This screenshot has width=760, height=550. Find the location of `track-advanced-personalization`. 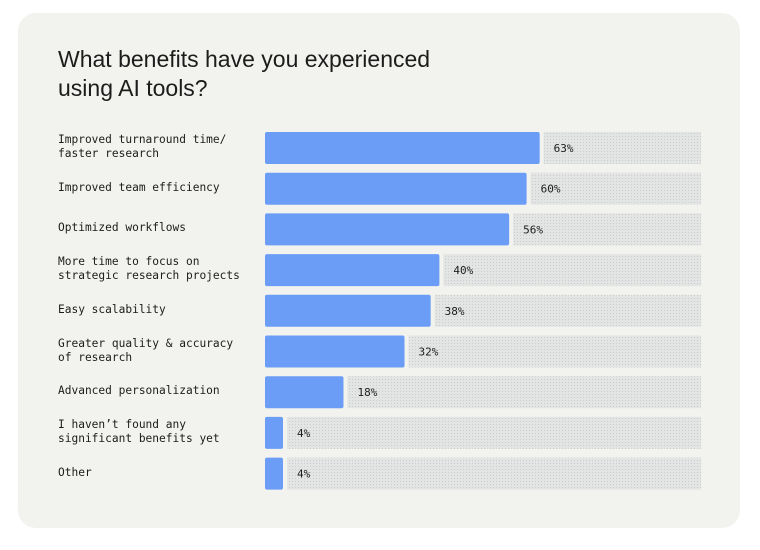

track-advanced-personalization is located at coordinates (524, 392).